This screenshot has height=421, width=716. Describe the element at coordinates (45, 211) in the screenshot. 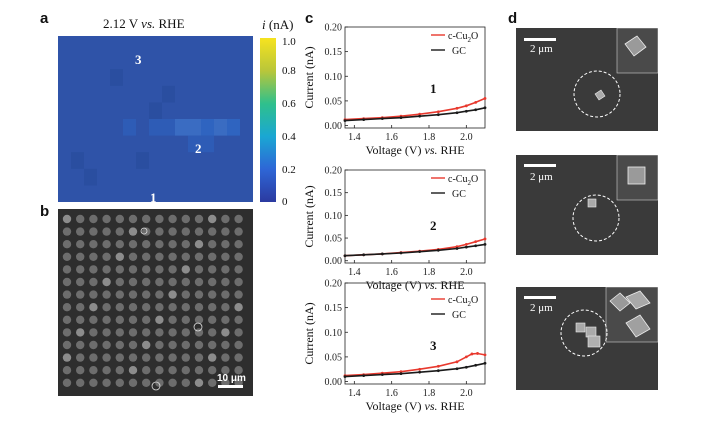

I see `panel-label-b: b` at that location.